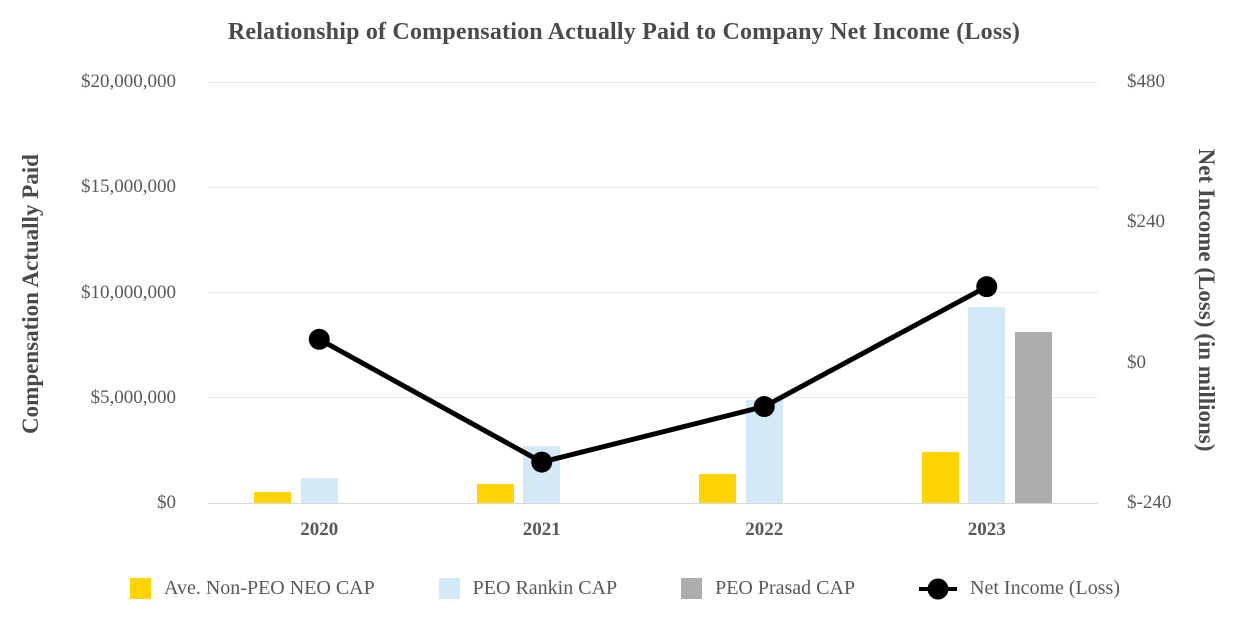 The height and width of the screenshot is (632, 1248). I want to click on legend-label: PEO Prasad CAP, so click(785, 588).